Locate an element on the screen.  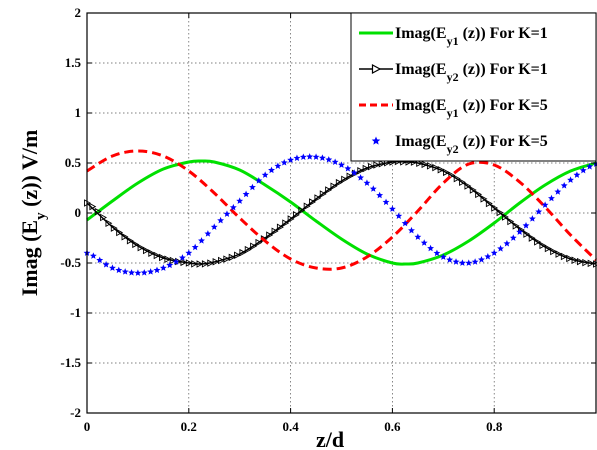
x-tick-label: 0.6 is located at coordinates (392, 426).